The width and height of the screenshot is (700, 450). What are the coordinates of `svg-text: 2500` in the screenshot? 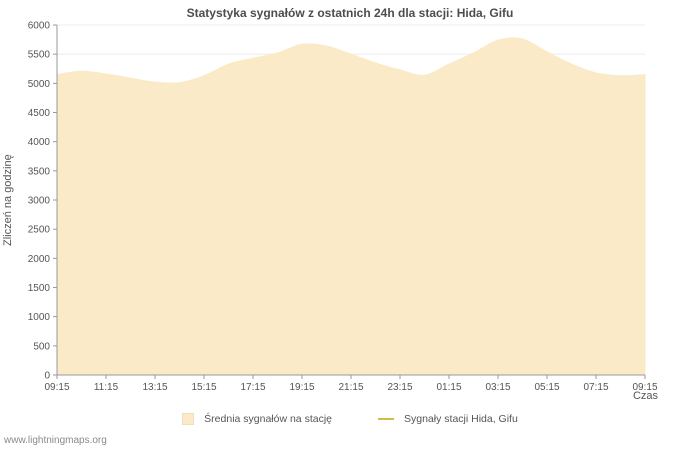 It's located at (39, 230).